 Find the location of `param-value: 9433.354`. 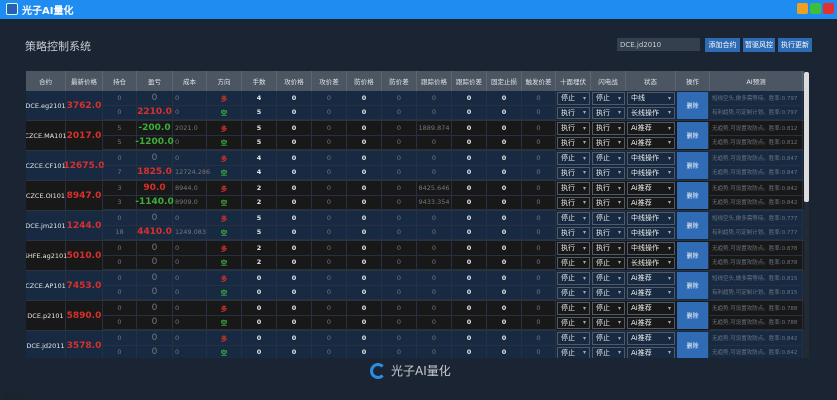

param-value: 9433.354 is located at coordinates (434, 202).